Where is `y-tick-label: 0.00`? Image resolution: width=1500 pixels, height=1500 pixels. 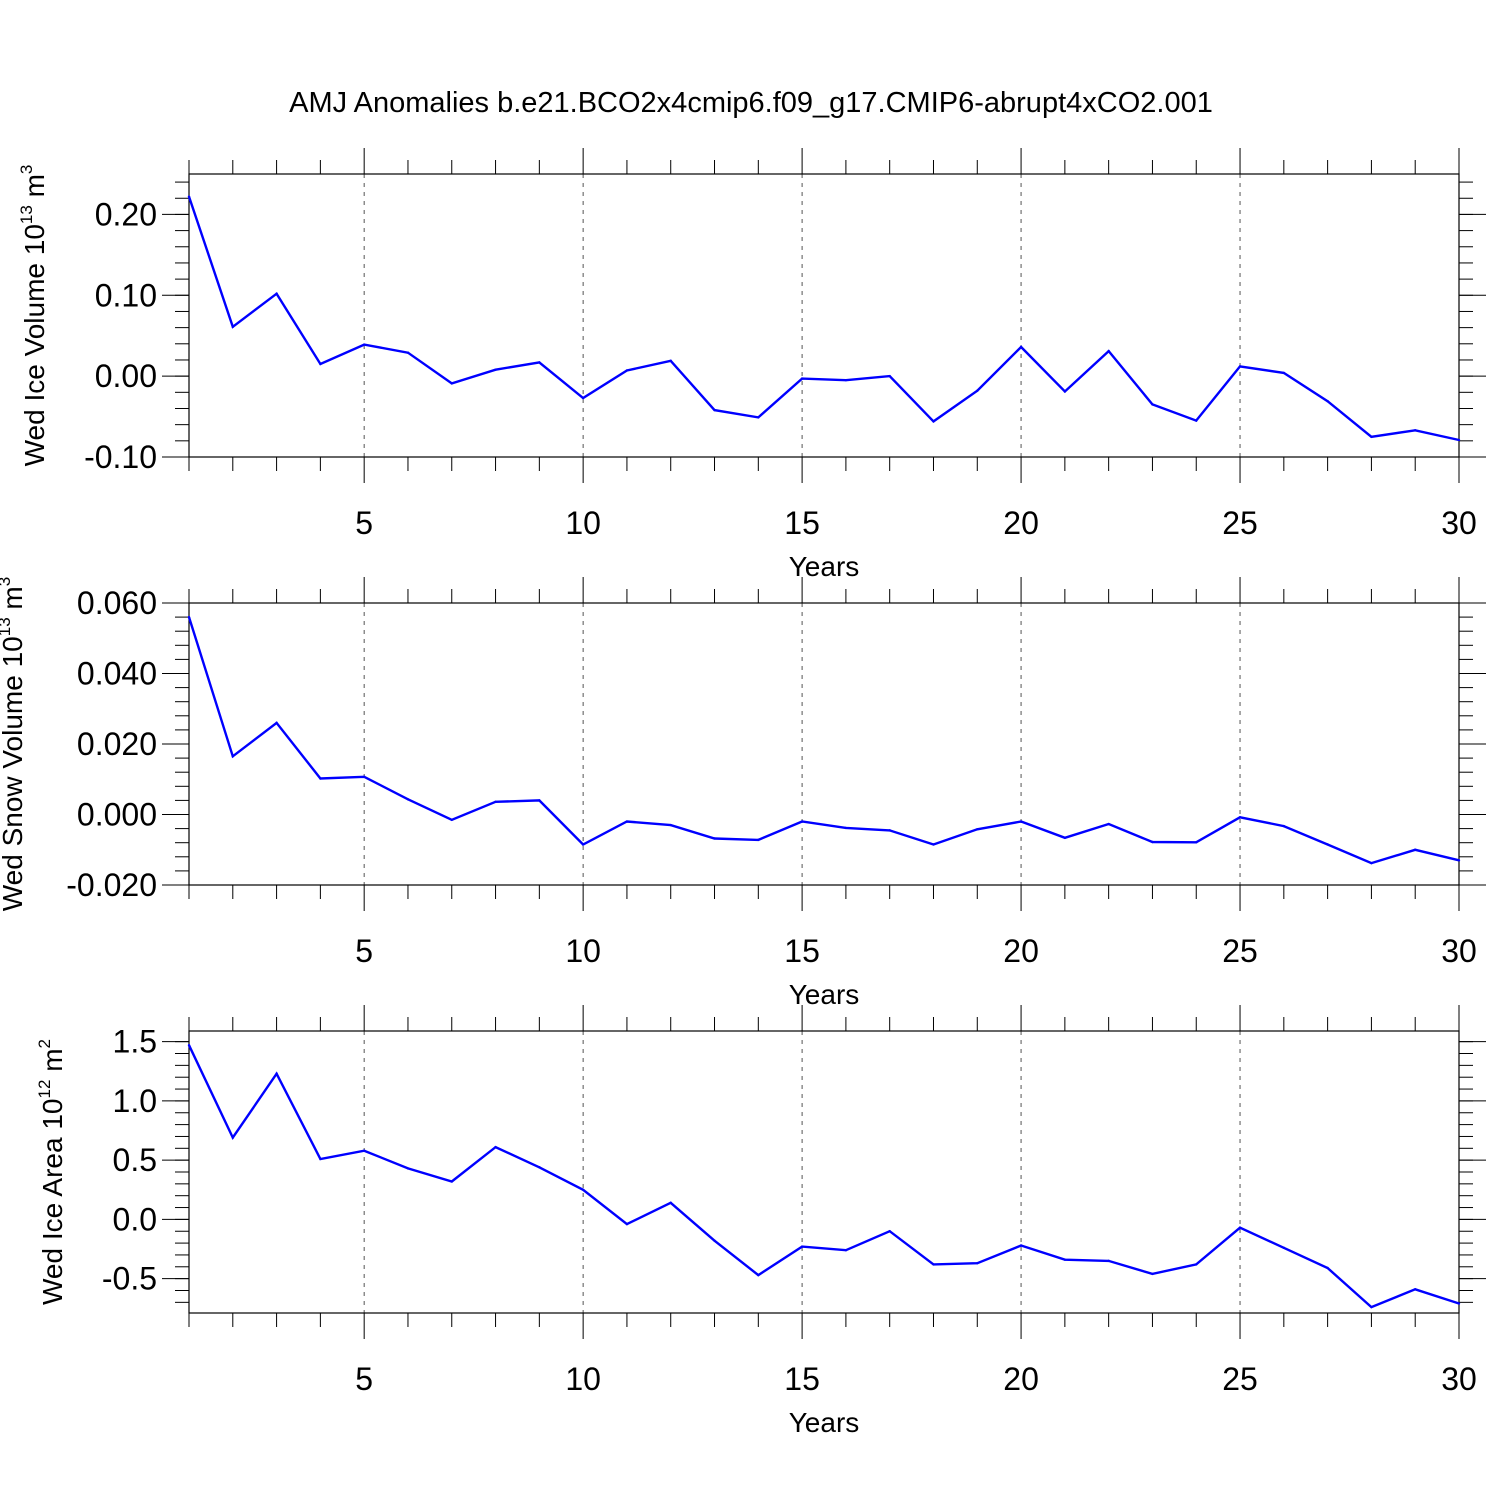
y-tick-label: 0.00 is located at coordinates (126, 376).